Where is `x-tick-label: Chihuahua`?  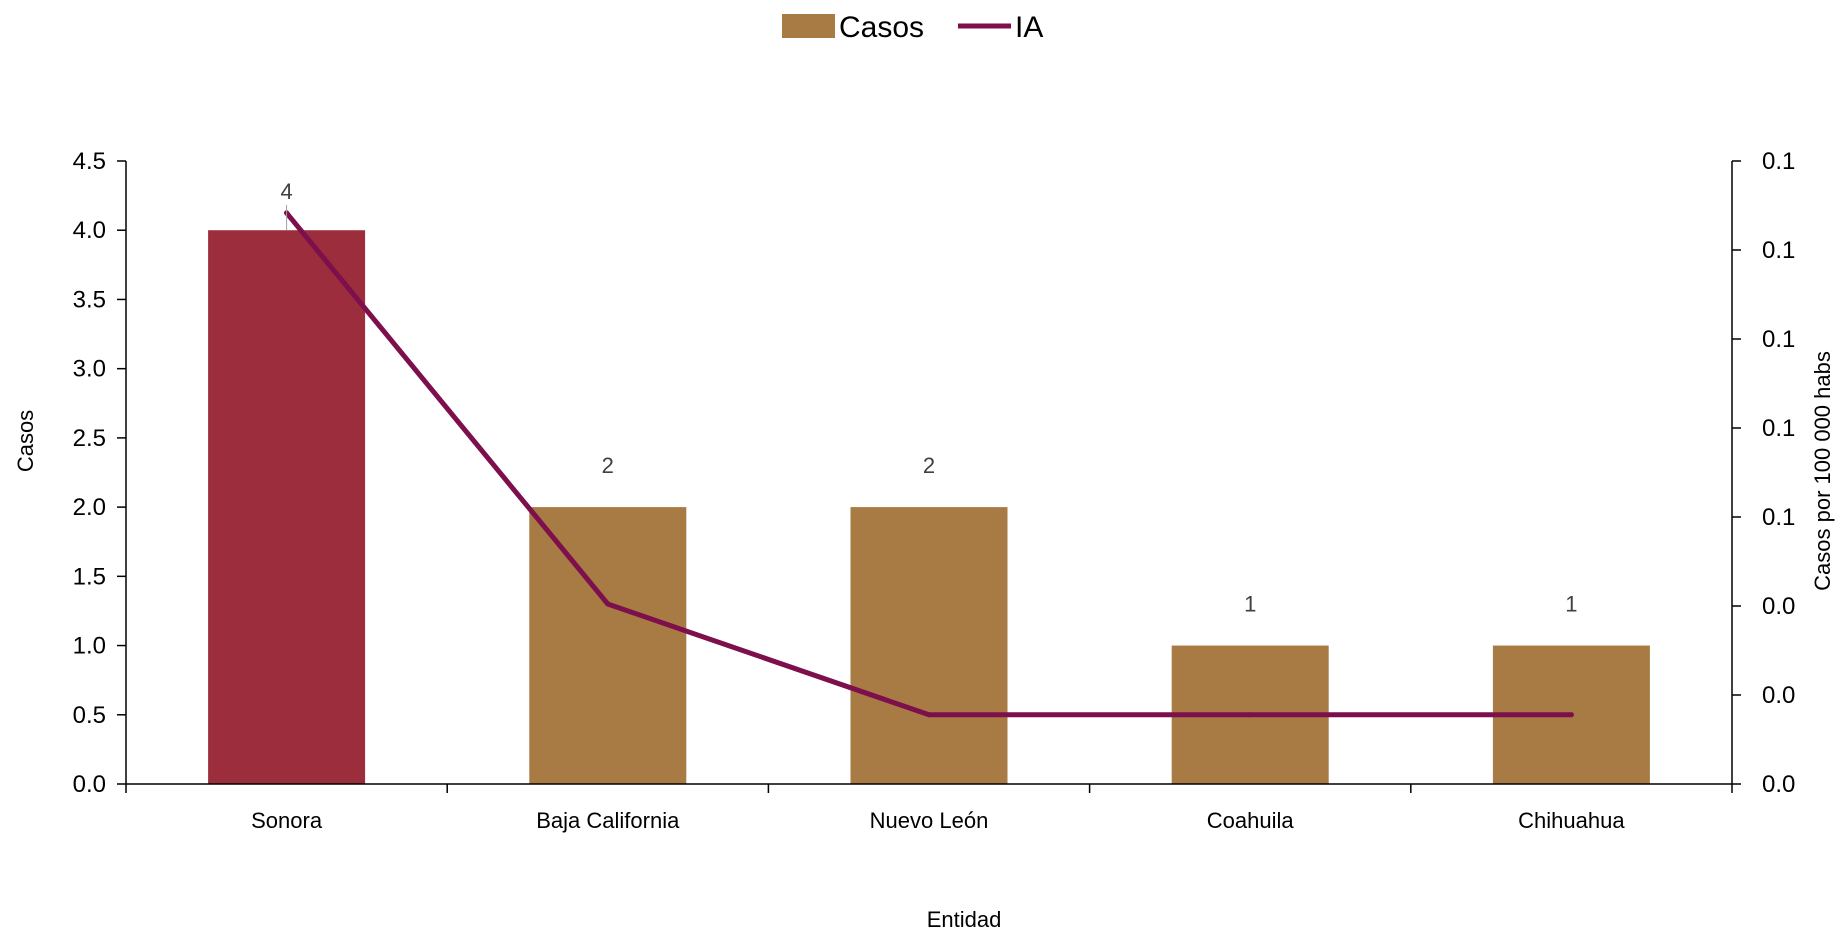 x-tick-label: Chihuahua is located at coordinates (1571, 820).